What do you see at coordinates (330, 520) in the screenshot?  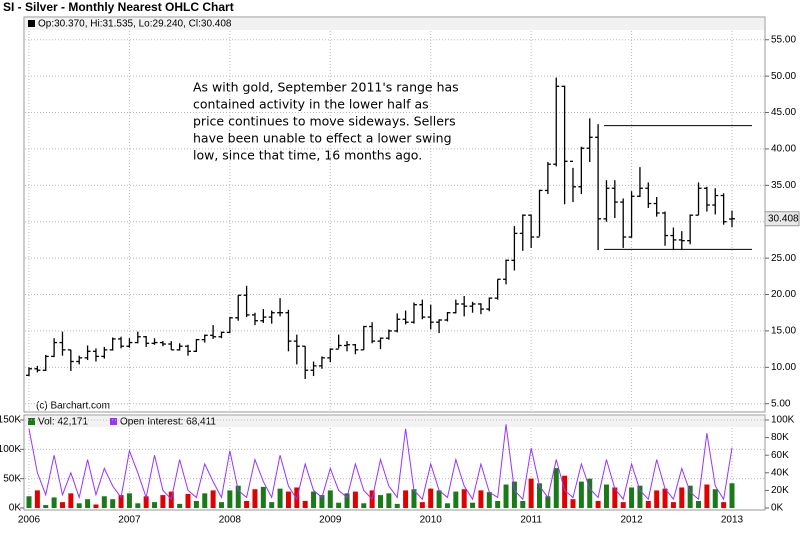 I see `x-tick-label: 2009` at bounding box center [330, 520].